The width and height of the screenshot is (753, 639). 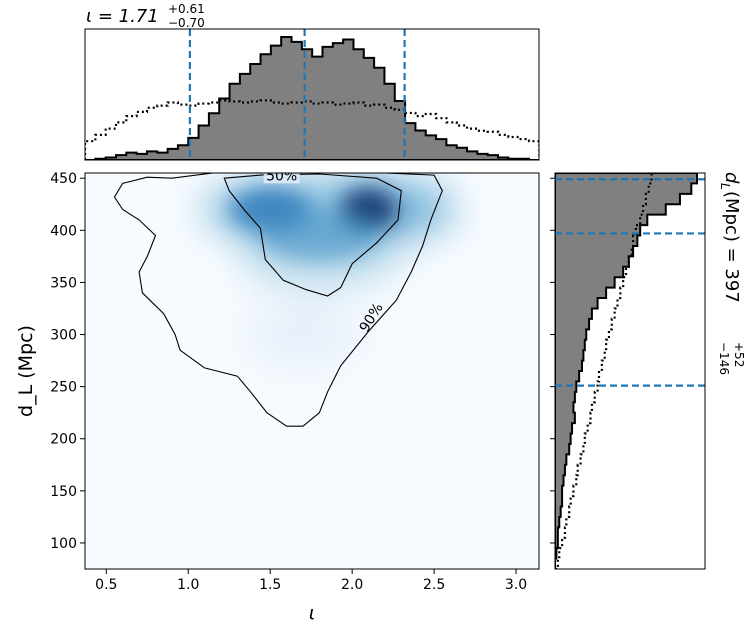 What do you see at coordinates (122, 16) in the screenshot?
I see `top-title-main: ι = 1.71` at bounding box center [122, 16].